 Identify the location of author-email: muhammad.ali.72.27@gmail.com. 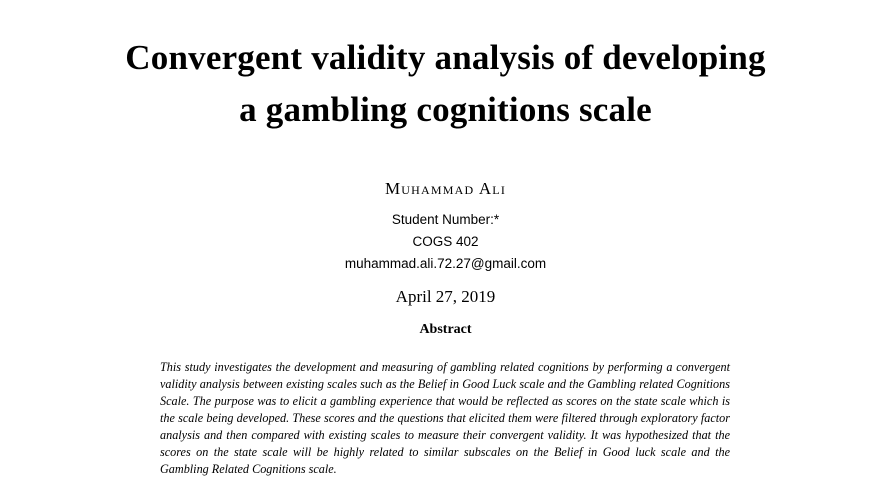
(445, 263).